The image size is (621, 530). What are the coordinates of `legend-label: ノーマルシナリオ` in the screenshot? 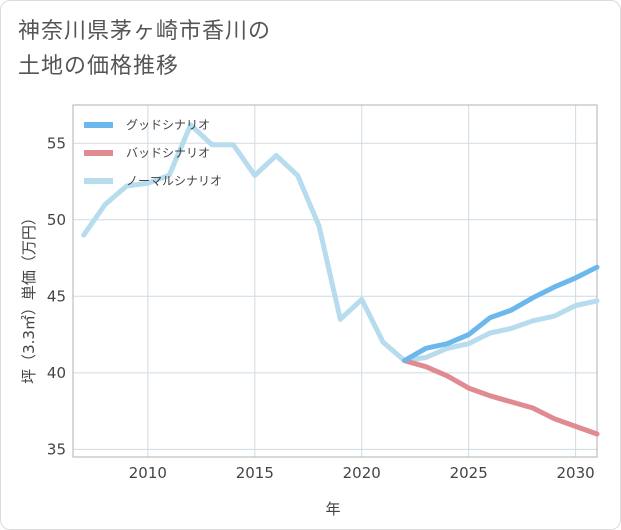 It's located at (174, 181).